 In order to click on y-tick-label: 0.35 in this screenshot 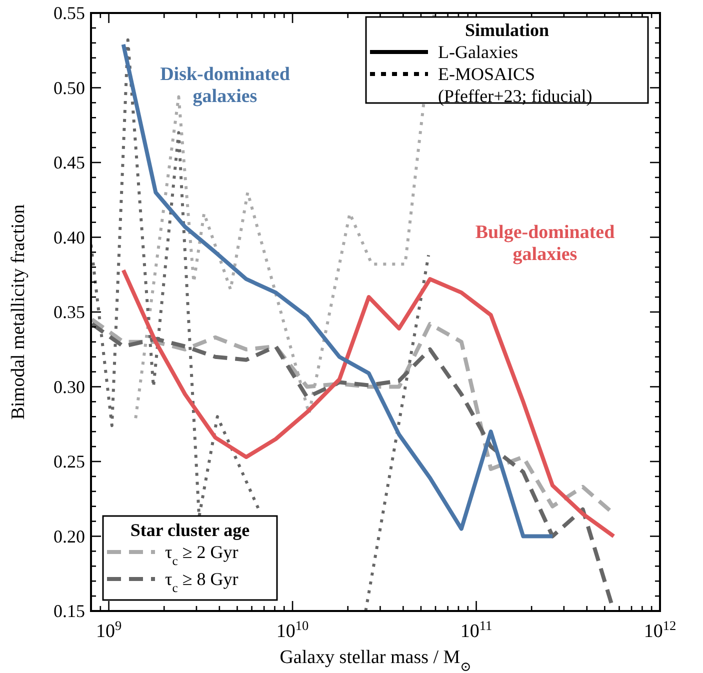, I will do `click(69, 312)`.